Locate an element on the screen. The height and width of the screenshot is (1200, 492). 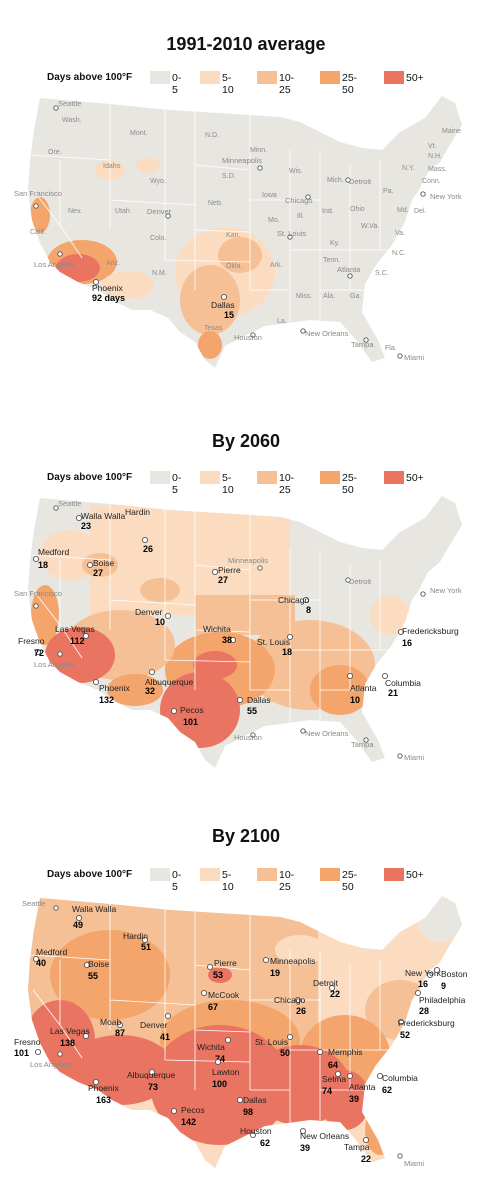
state-label: N.H. is located at coordinates (435, 156).